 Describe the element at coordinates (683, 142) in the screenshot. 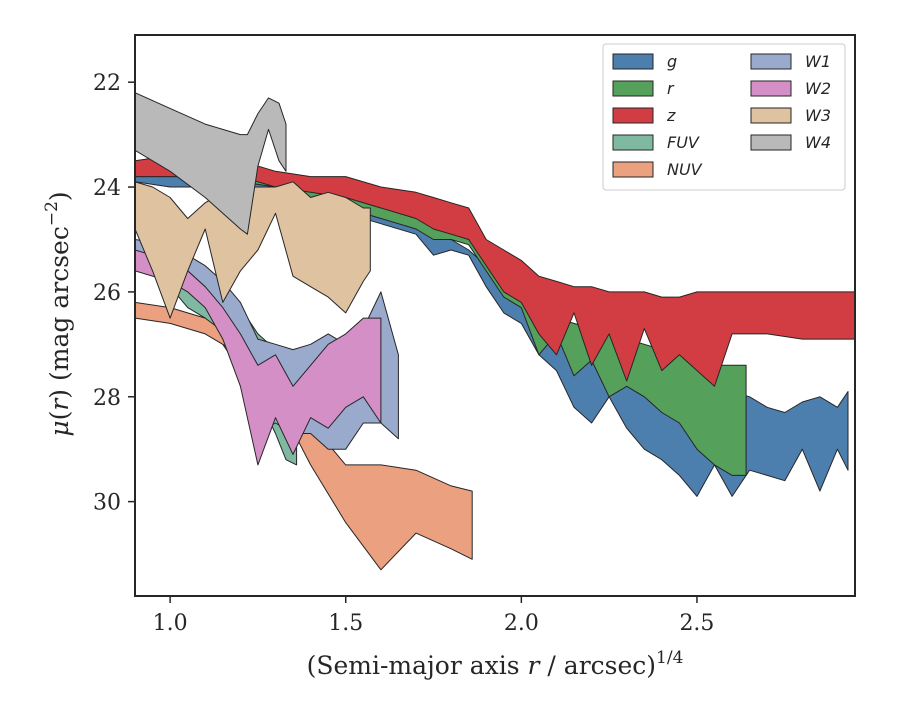

I see `legend-label-fuv: FUV` at that location.